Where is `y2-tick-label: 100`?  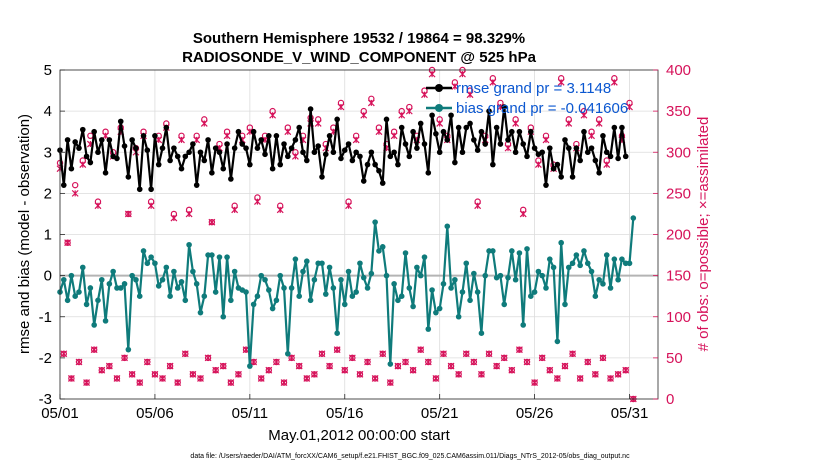 y2-tick-label: 100 is located at coordinates (678, 317).